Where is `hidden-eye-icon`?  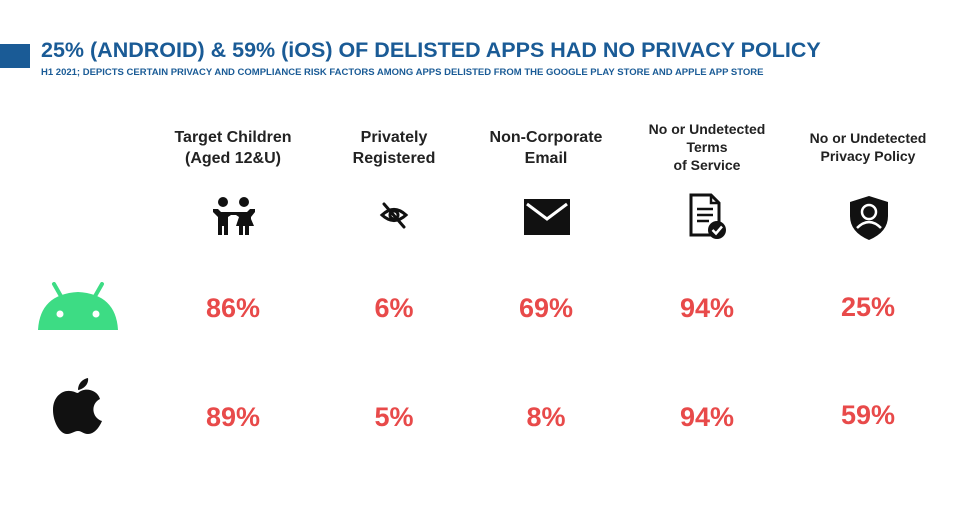 hidden-eye-icon is located at coordinates (394, 215).